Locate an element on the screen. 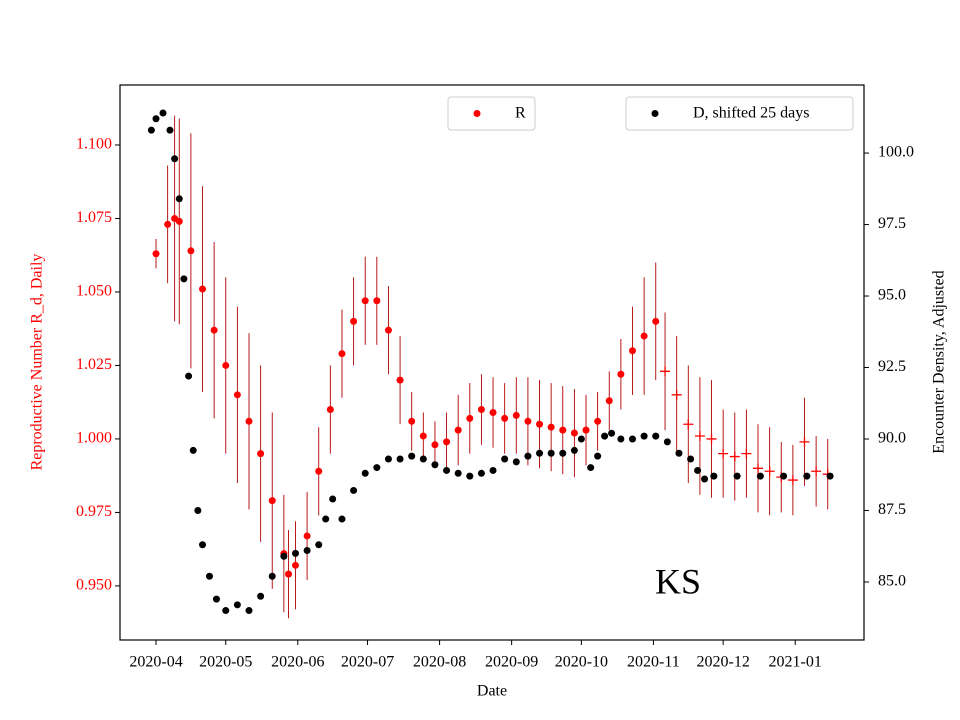 Image resolution: width=960 pixels, height=720 pixels. x-tick-label: 2020-08 is located at coordinates (439, 662).